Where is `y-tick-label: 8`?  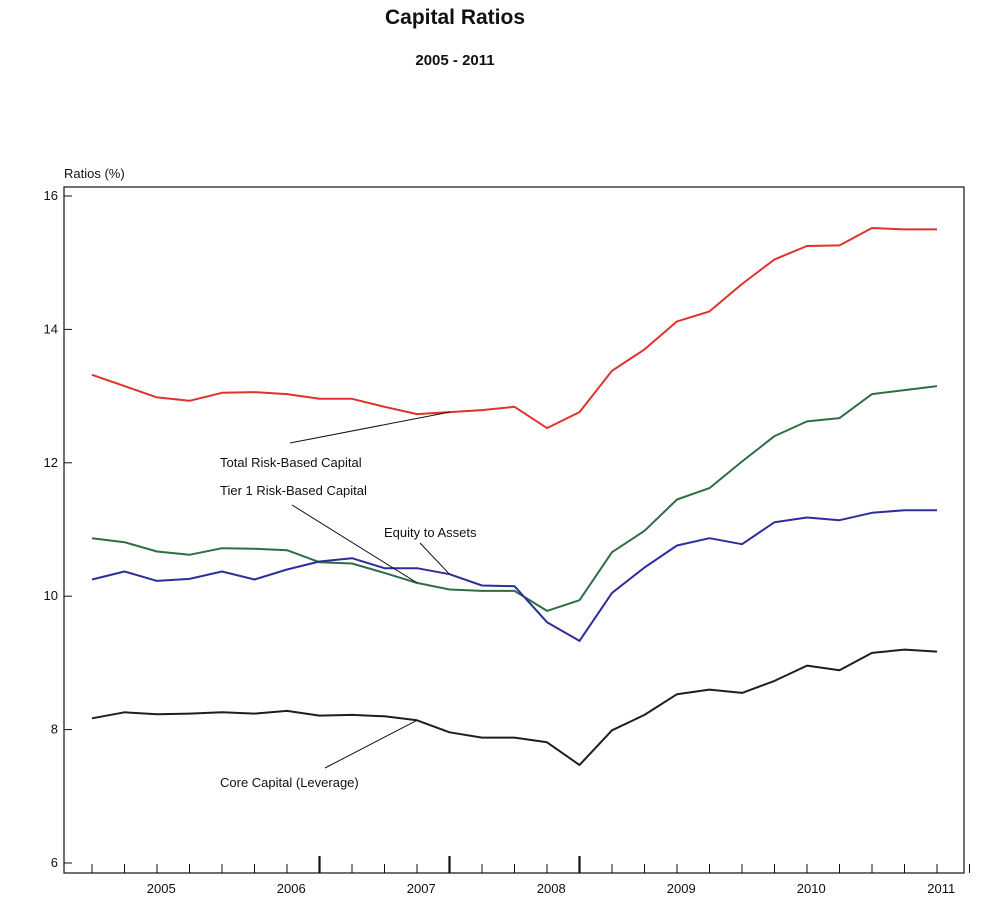
y-tick-label: 8 is located at coordinates (54, 729).